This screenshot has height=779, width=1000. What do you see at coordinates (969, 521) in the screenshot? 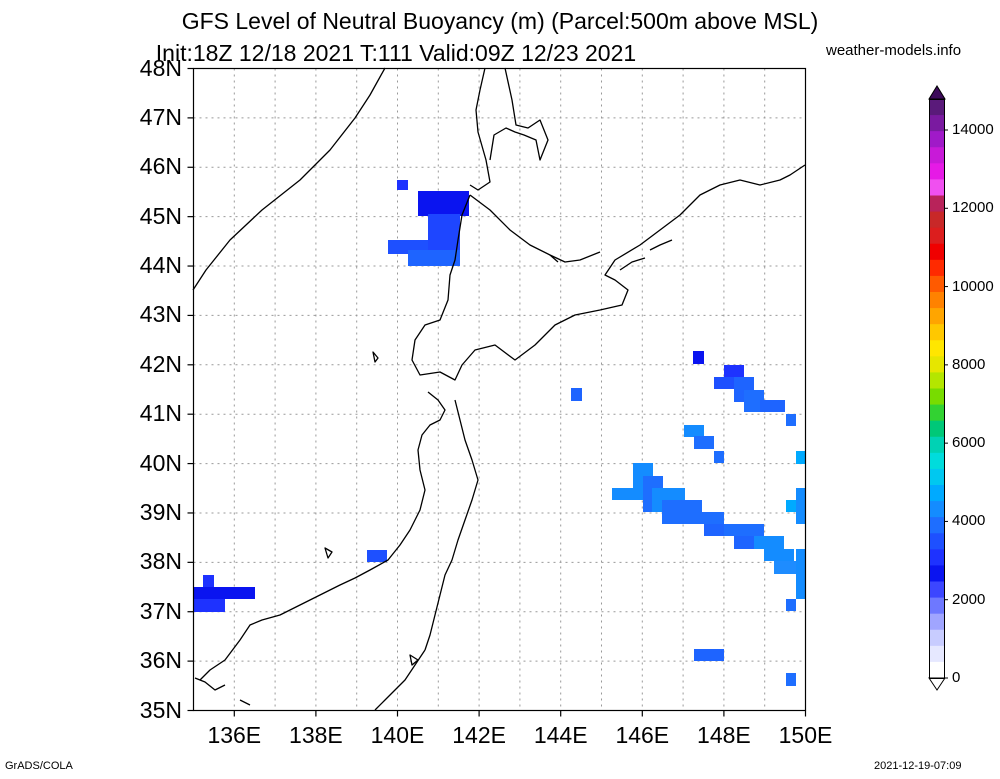
I see `colorbar-label: 4000` at bounding box center [969, 521].